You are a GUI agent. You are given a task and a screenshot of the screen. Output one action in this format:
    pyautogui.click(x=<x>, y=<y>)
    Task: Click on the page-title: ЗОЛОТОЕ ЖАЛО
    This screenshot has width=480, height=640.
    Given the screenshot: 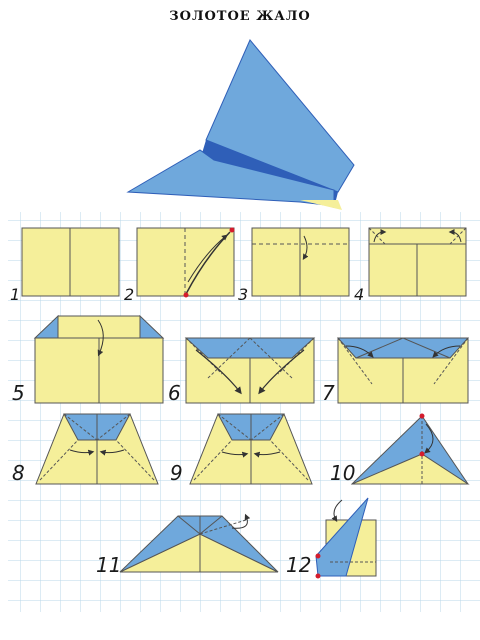 What is the action you would take?
    pyautogui.click(x=240, y=16)
    